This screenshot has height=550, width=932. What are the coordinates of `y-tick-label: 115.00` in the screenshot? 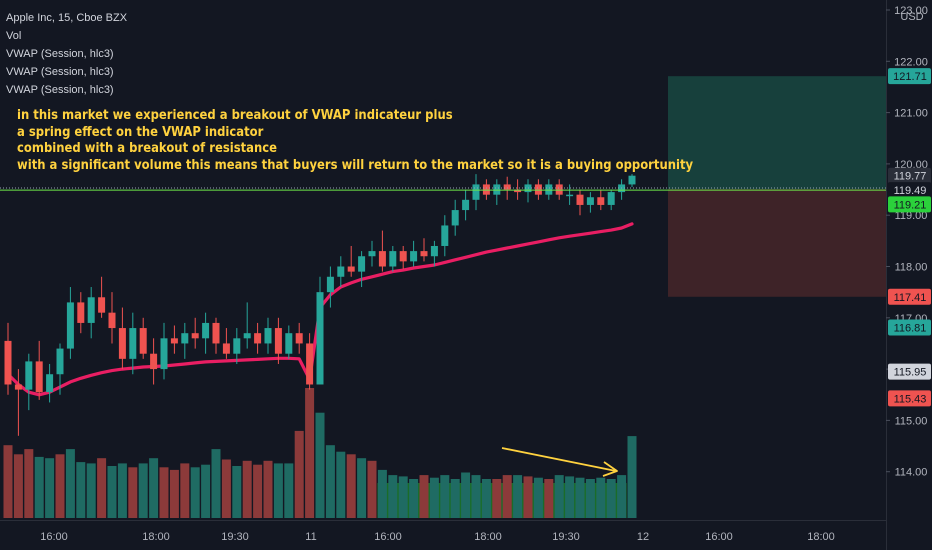 It's located at (911, 421).